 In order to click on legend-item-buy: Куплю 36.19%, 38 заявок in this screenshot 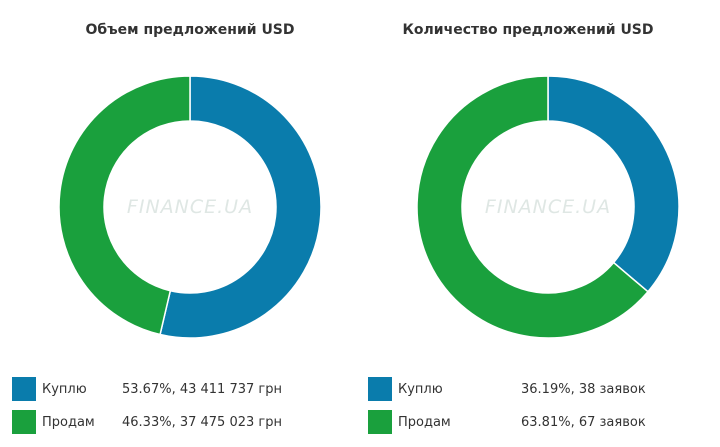, I will do `click(538, 391)`.